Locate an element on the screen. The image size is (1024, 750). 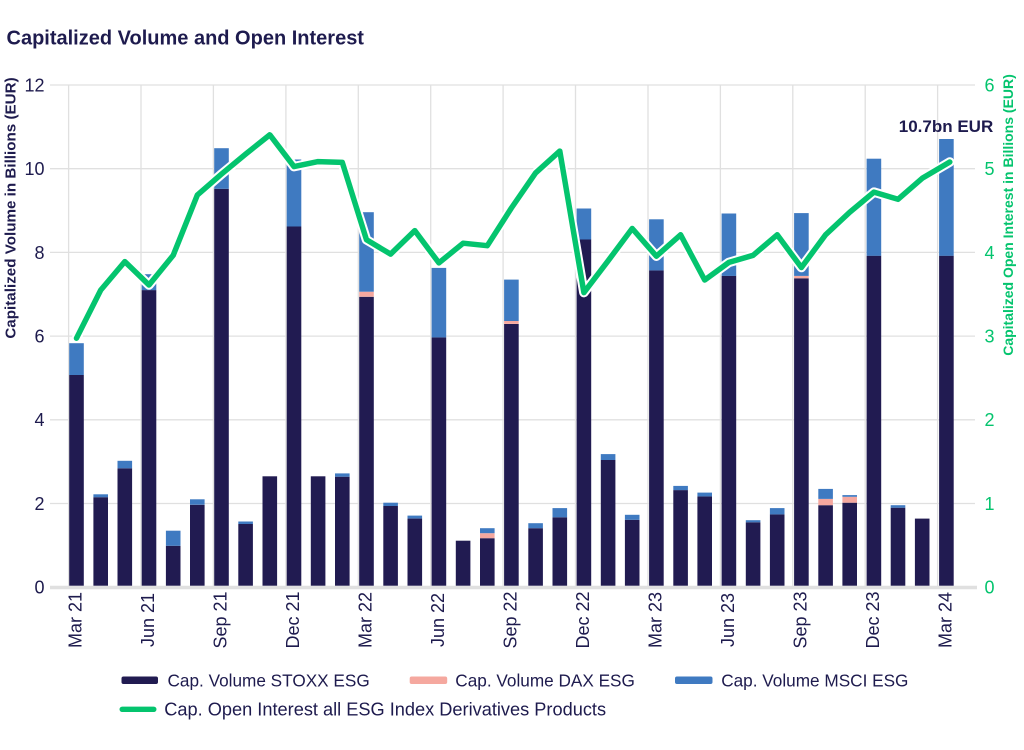
svg-text: Dec 22 is located at coordinates (583, 619).